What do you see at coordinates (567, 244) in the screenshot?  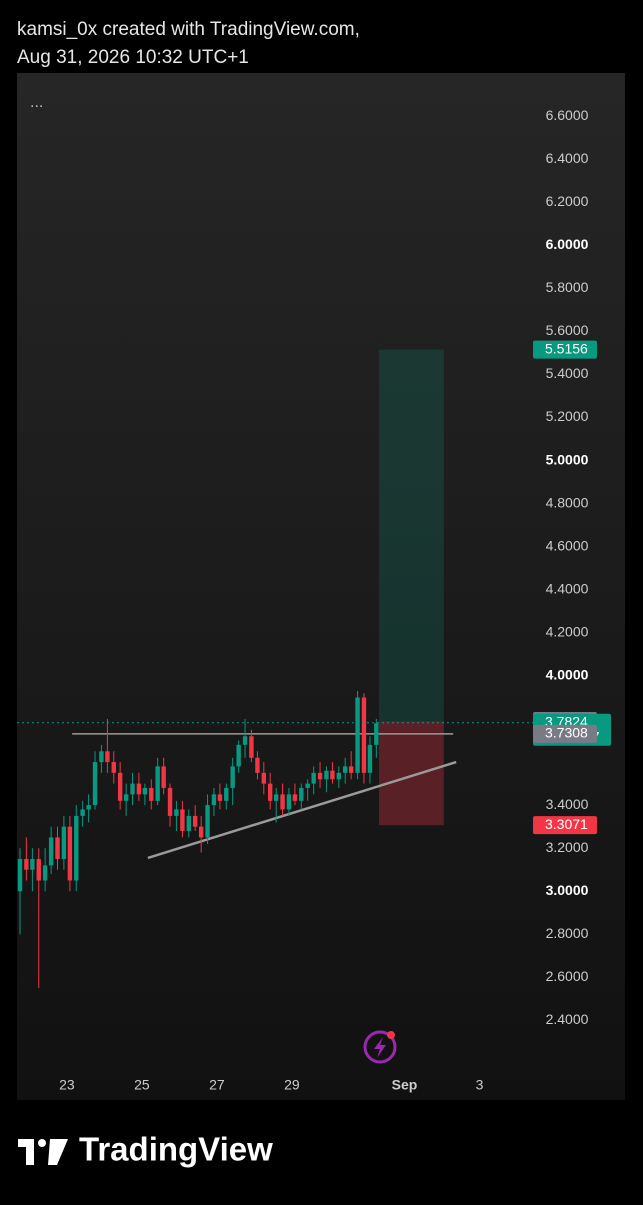 I see `y-tick-label: 6.0000` at bounding box center [567, 244].